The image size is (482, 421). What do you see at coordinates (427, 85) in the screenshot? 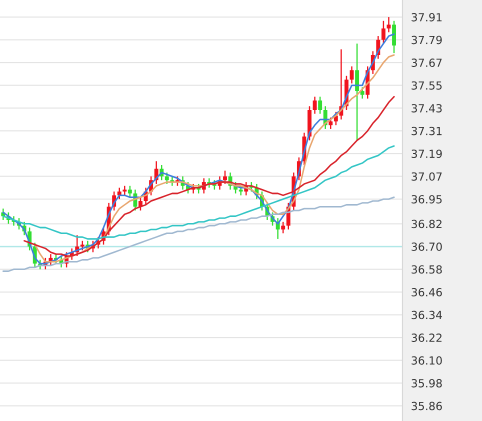
I see `y-tick-label: 37.55` at bounding box center [427, 85].